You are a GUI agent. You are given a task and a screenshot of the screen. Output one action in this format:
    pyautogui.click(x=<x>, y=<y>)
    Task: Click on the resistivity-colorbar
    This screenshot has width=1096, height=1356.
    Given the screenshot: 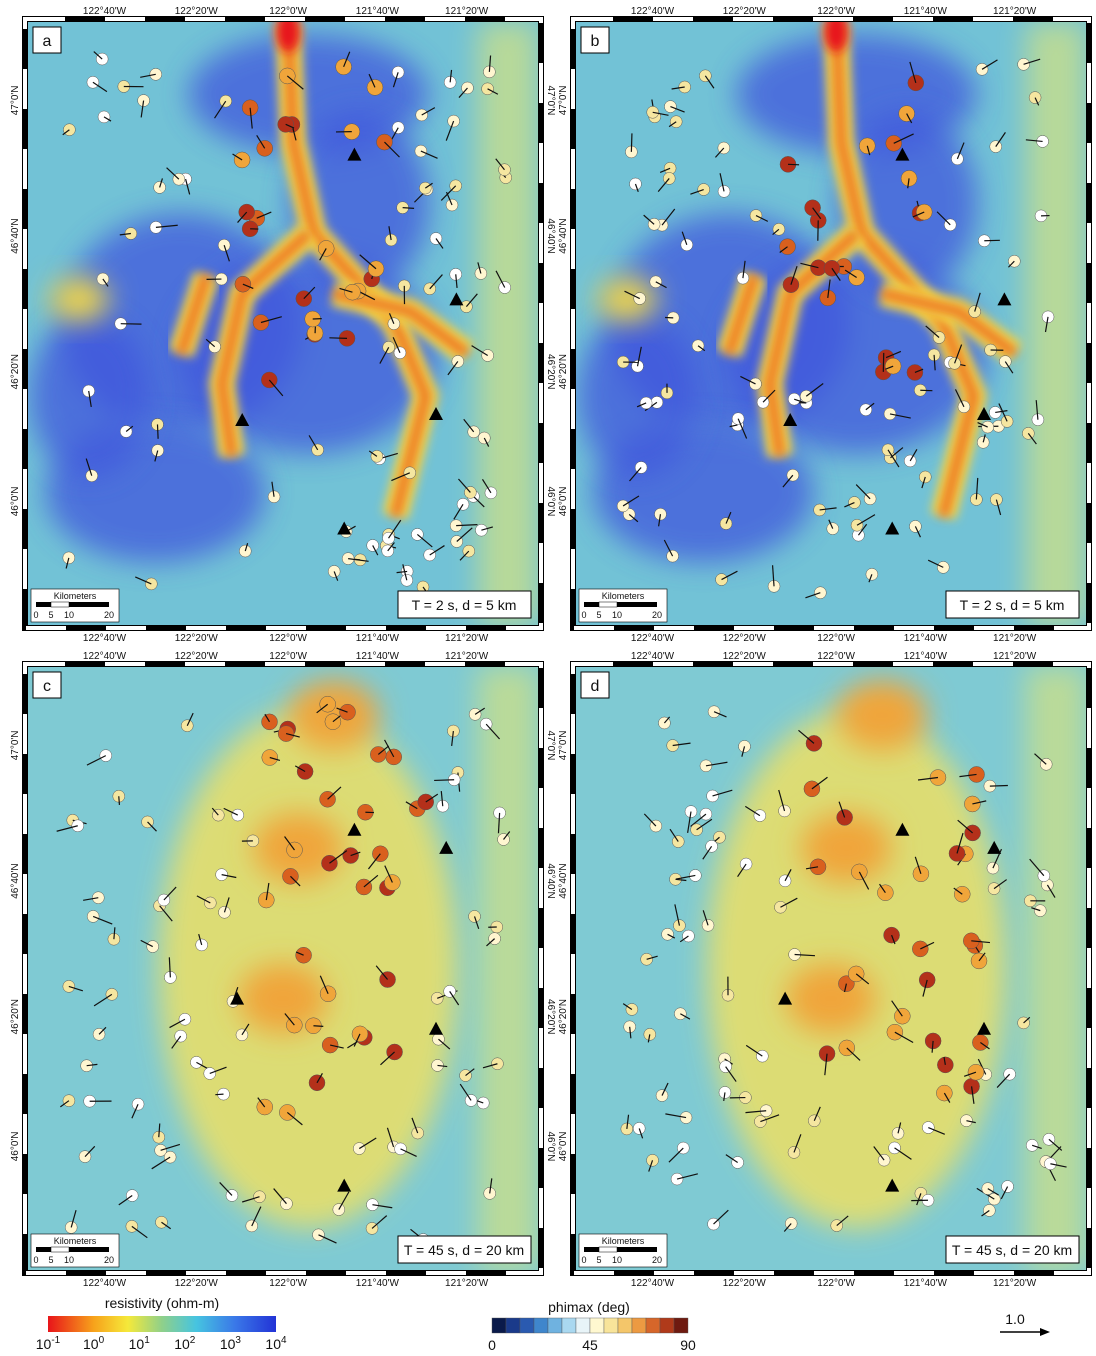 What is the action you would take?
    pyautogui.click(x=162, y=1324)
    